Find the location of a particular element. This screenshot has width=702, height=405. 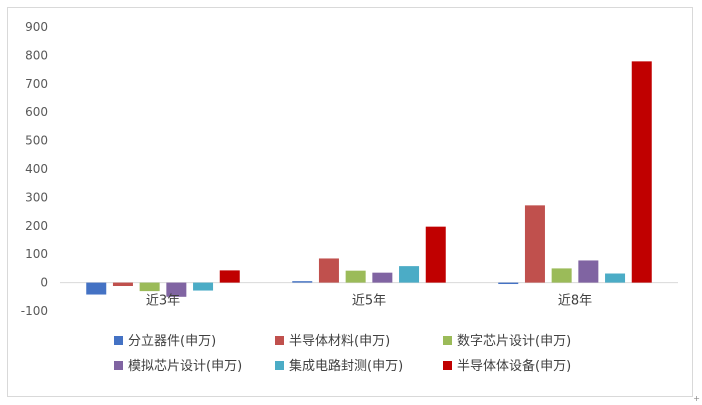

y-tick-label: 600 is located at coordinates (36, 112).